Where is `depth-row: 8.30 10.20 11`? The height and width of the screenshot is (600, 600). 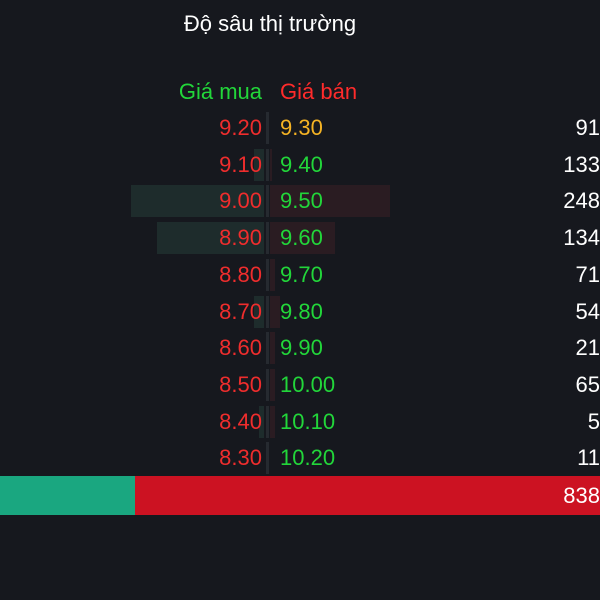
depth-row: 8.30 10.20 11 is located at coordinates (300, 458).